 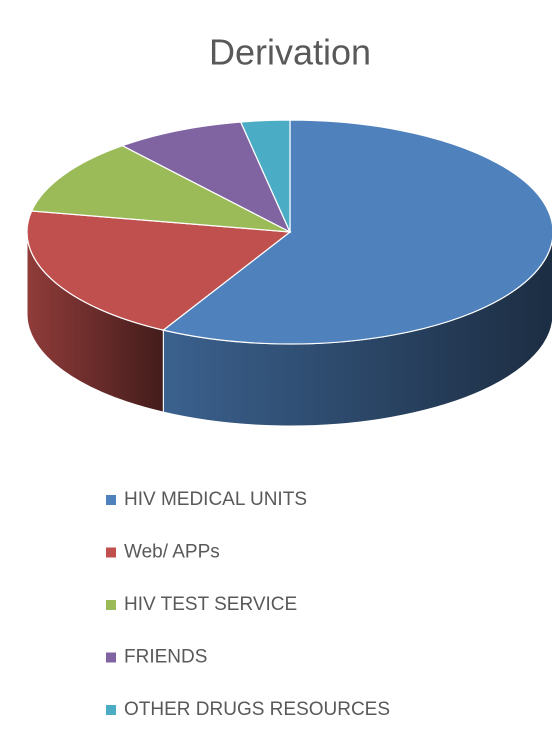 I want to click on legend-label: OTHER DRUGS RESOURCES, so click(x=257, y=709).